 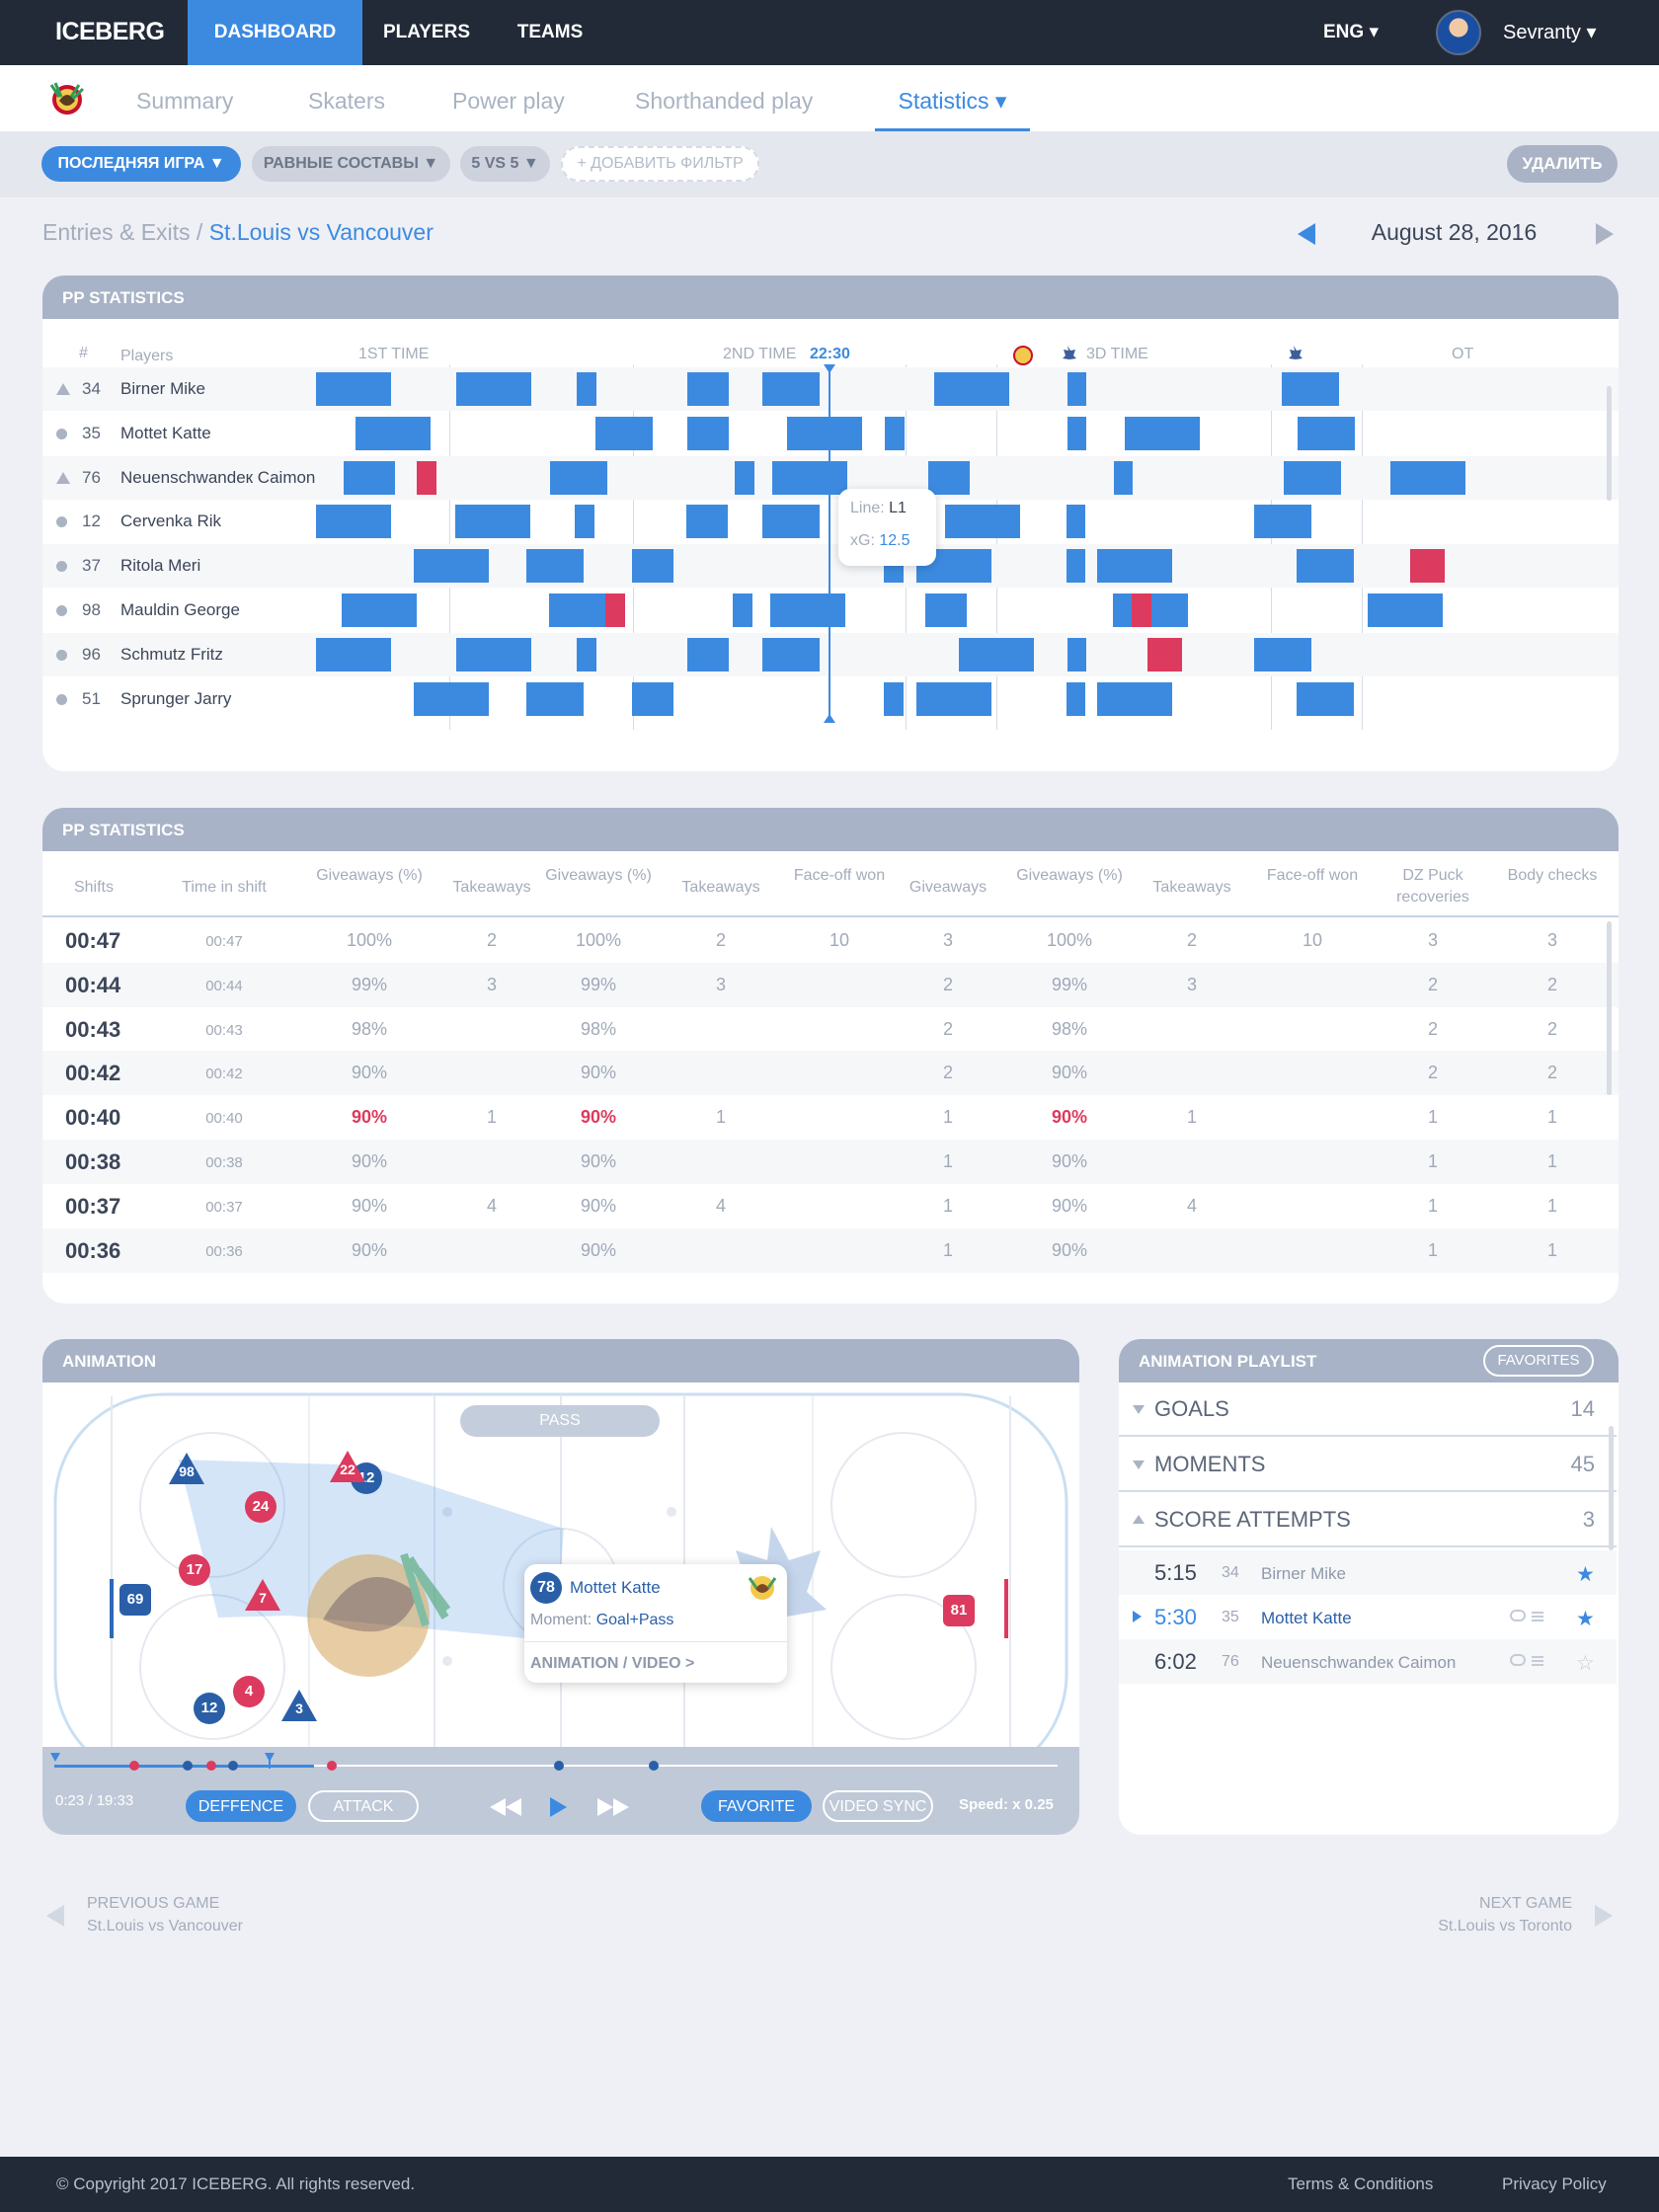 I want to click on playlist-section: GOALS 14, so click(x=1368, y=1410).